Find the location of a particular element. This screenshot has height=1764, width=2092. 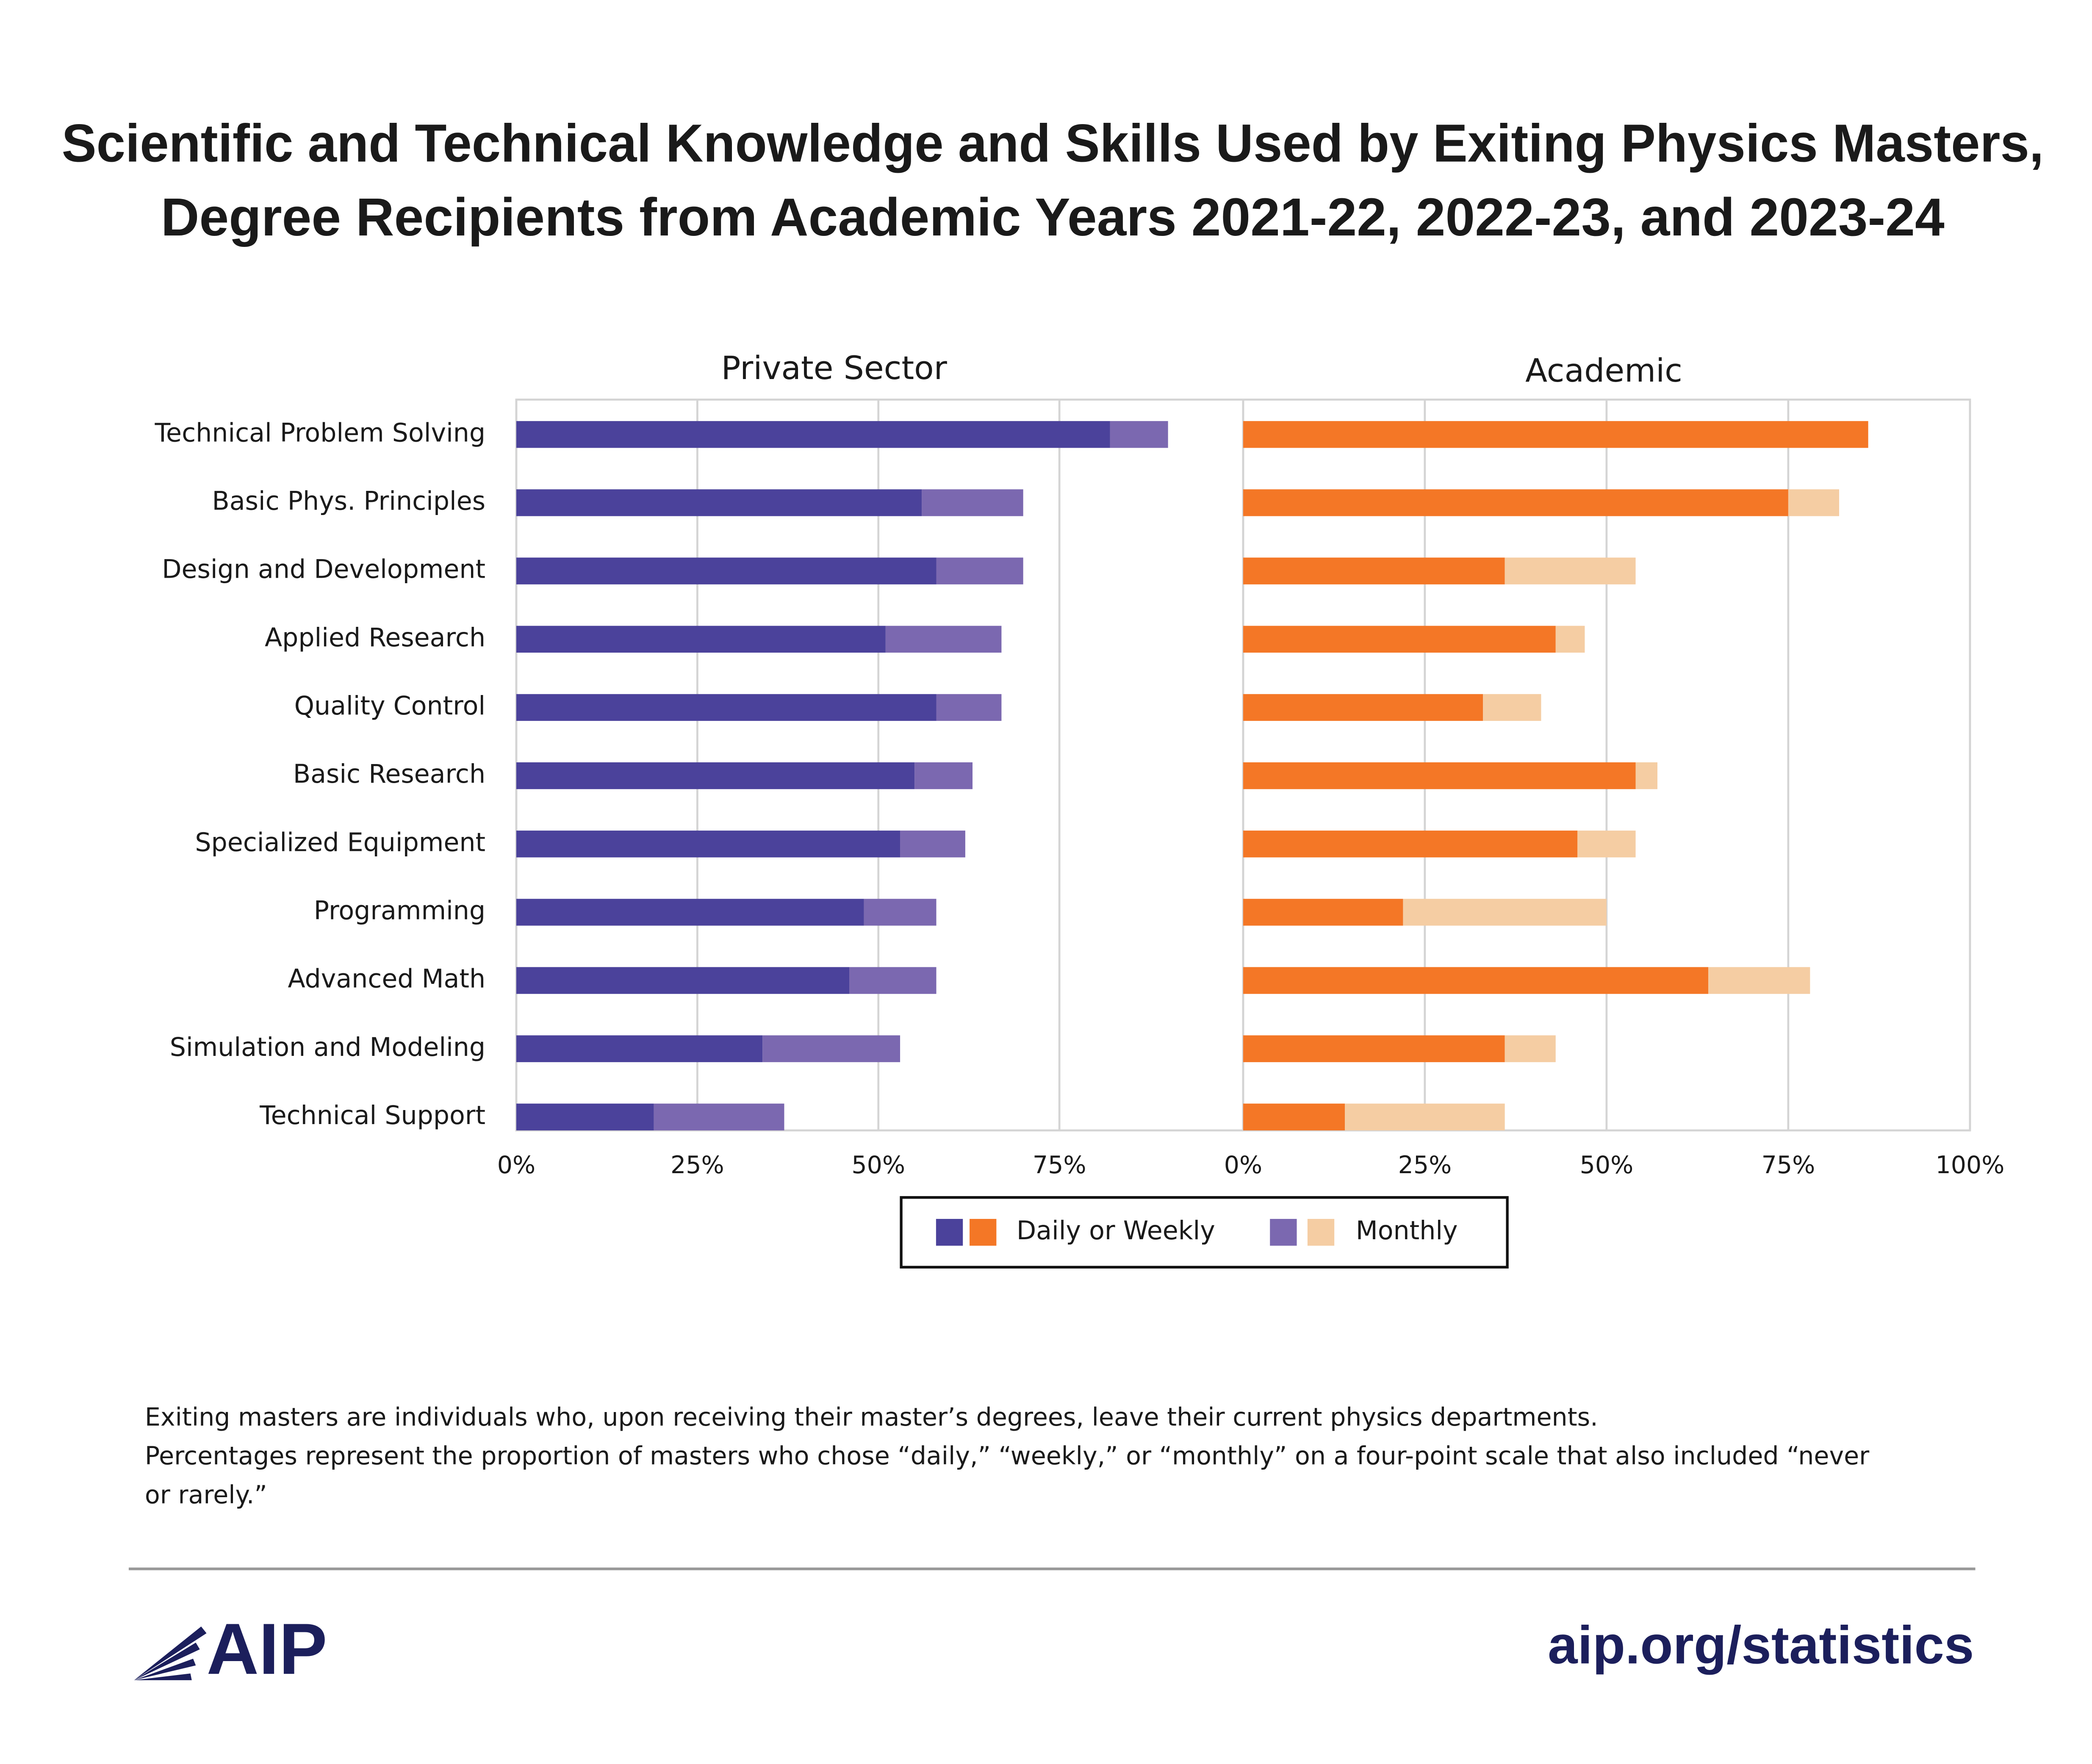

legend-label: Daily or Weekly is located at coordinates (1116, 1231).